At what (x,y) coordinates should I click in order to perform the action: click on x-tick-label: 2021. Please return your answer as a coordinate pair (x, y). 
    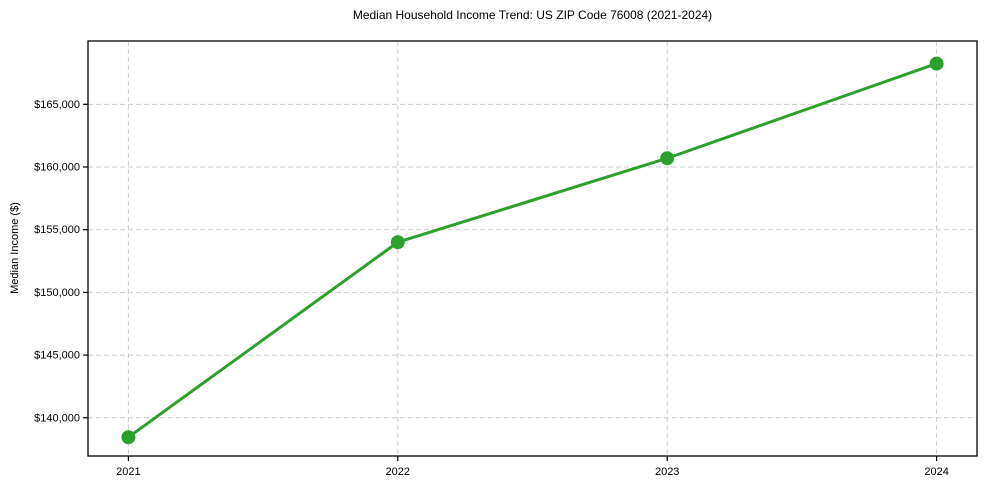
    Looking at the image, I should click on (128, 472).